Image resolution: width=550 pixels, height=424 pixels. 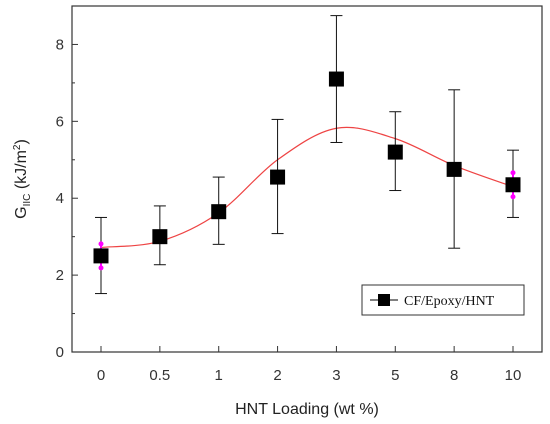 I want to click on x-tick-label: 0, so click(x=101, y=375).